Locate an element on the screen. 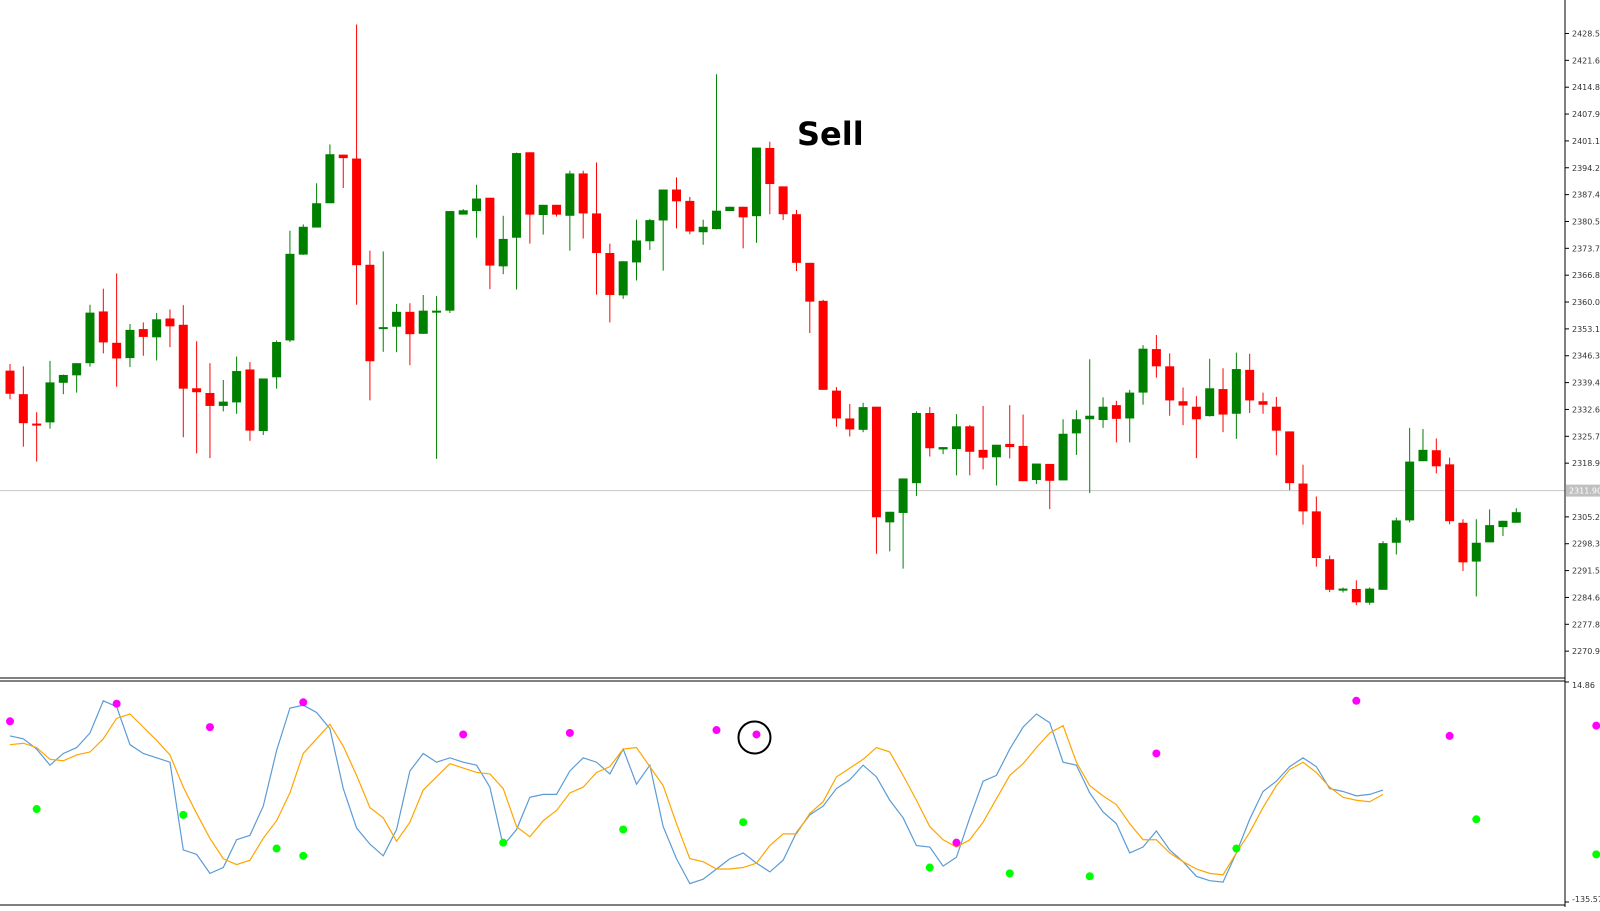 Image resolution: width=1600 pixels, height=911 pixels. price-tick-label: 2346.30 is located at coordinates (1586, 356).